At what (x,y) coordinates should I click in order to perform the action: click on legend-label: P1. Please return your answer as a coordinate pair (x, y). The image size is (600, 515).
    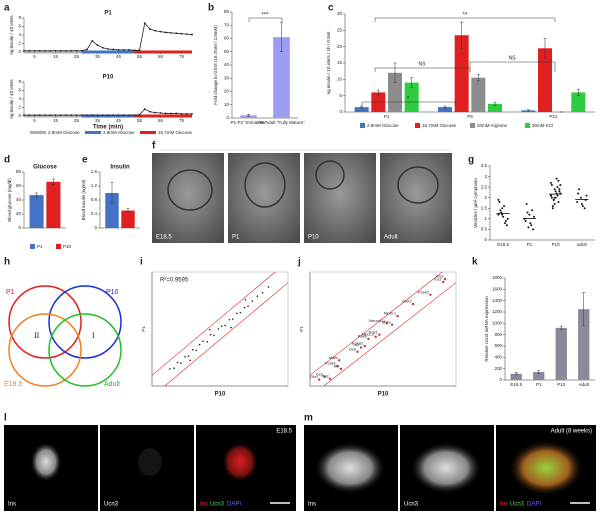
    Looking at the image, I should click on (40, 246).